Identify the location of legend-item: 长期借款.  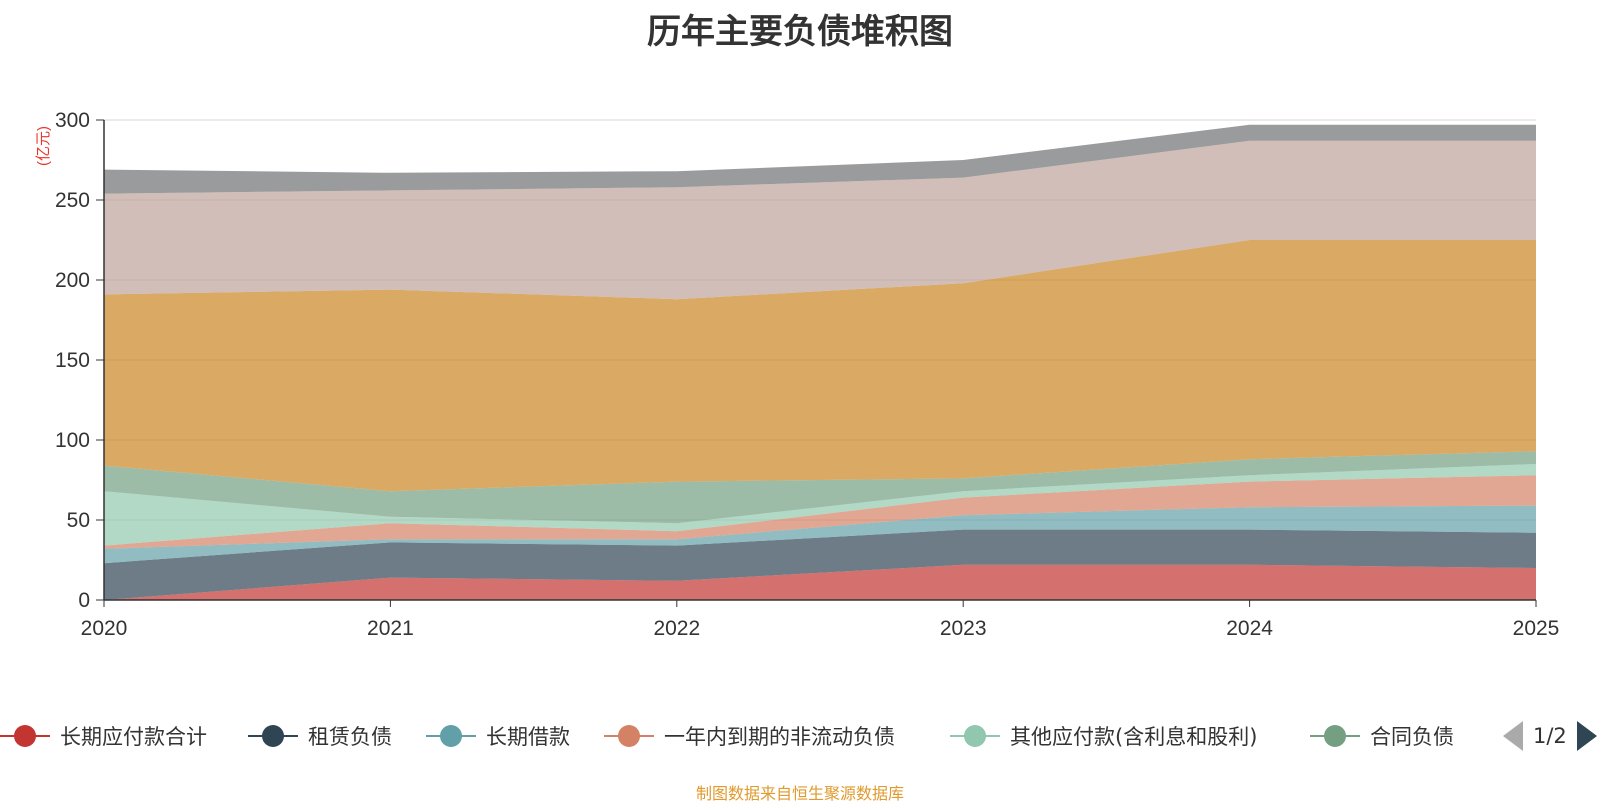
(498, 736).